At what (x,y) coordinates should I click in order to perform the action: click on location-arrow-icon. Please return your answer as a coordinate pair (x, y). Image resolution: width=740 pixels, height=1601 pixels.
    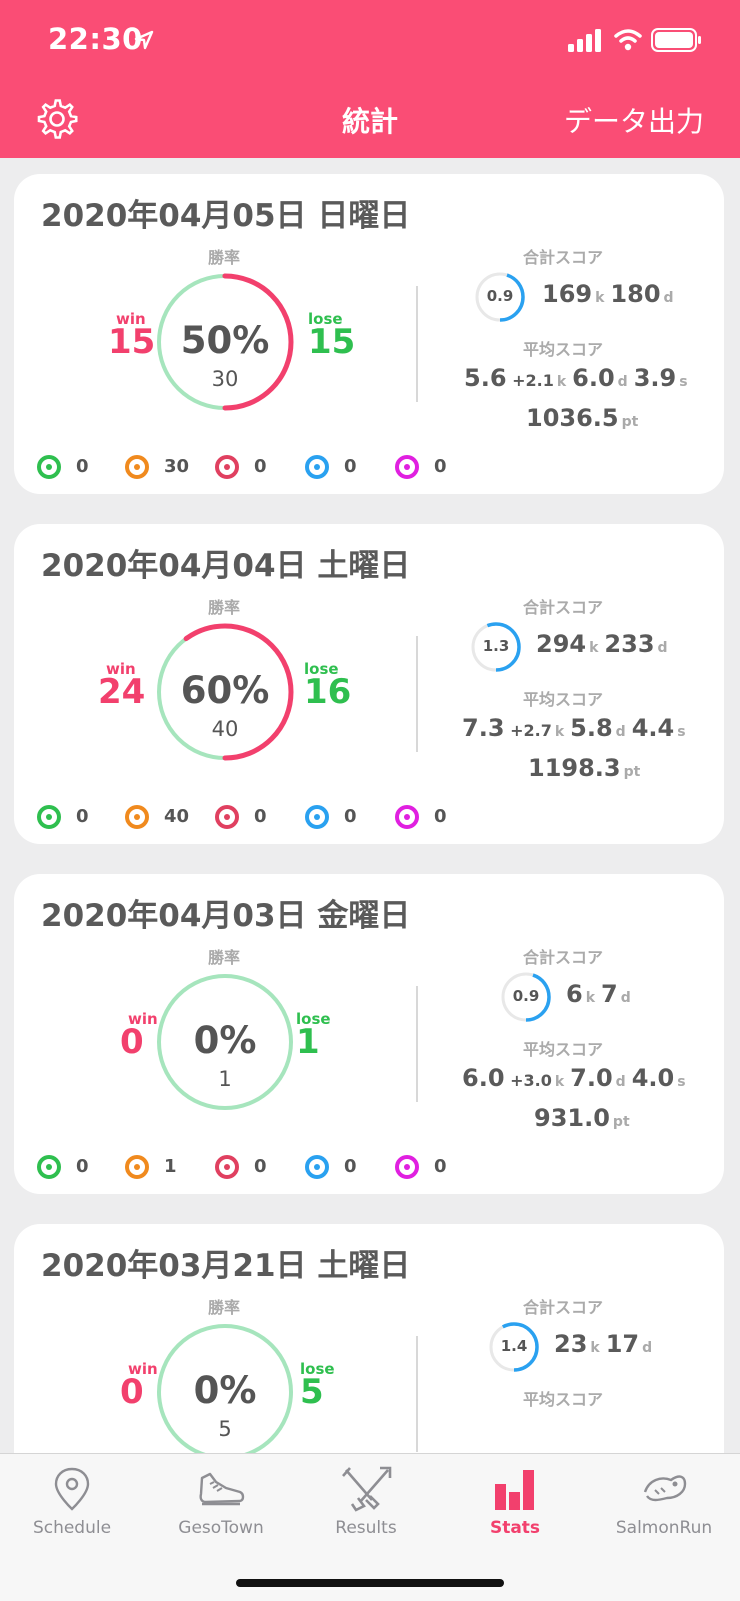
    Looking at the image, I should click on (144, 40).